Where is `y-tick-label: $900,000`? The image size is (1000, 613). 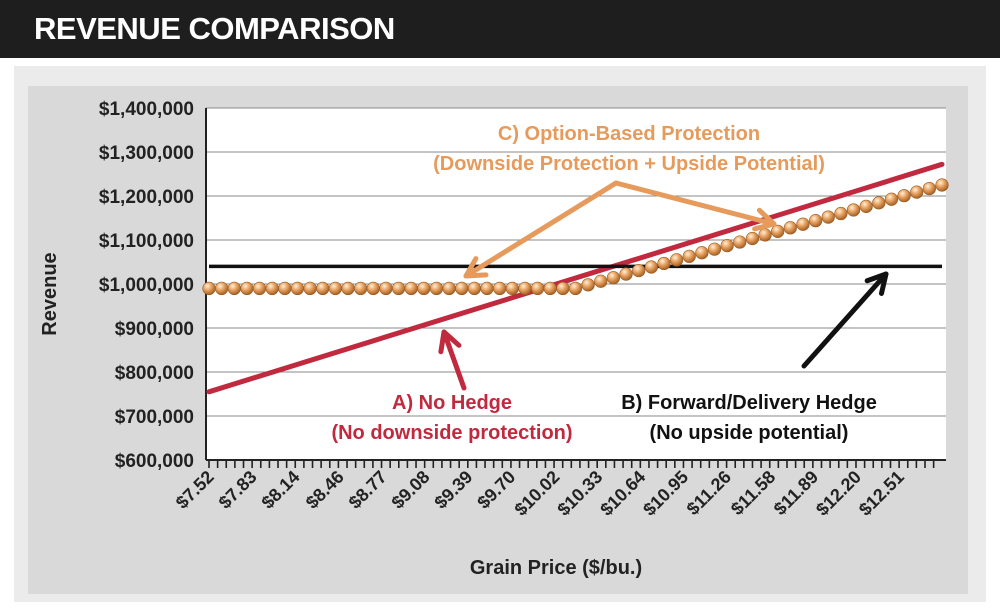 y-tick-label: $900,000 is located at coordinates (154, 329).